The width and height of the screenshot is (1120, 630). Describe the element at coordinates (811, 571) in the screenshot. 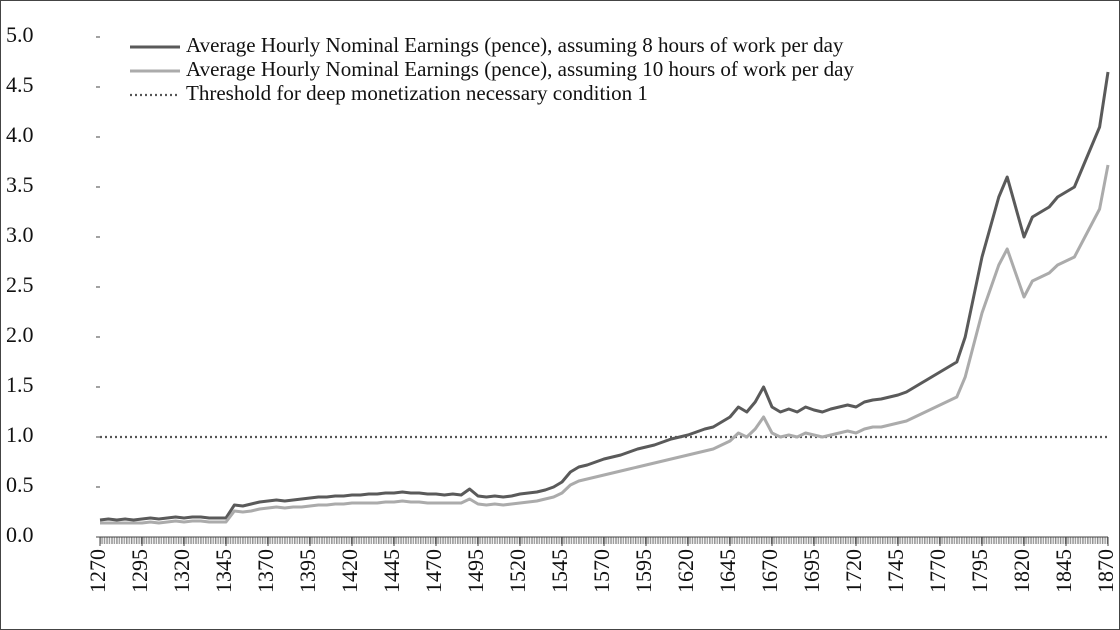

I see `x-tick-label: 1695` at that location.